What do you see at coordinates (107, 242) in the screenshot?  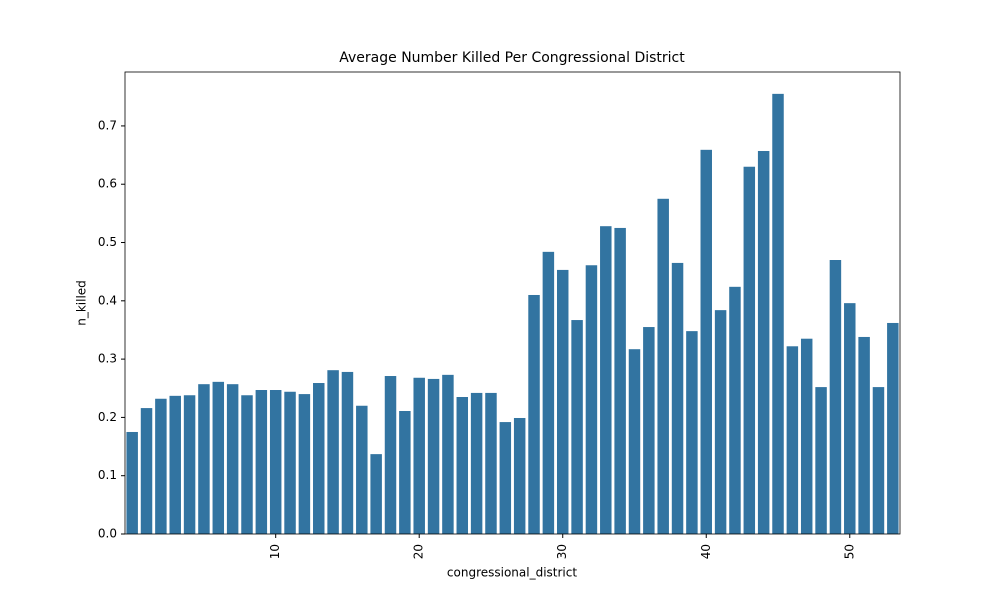 I see `y-tick-label: 0.5` at bounding box center [107, 242].